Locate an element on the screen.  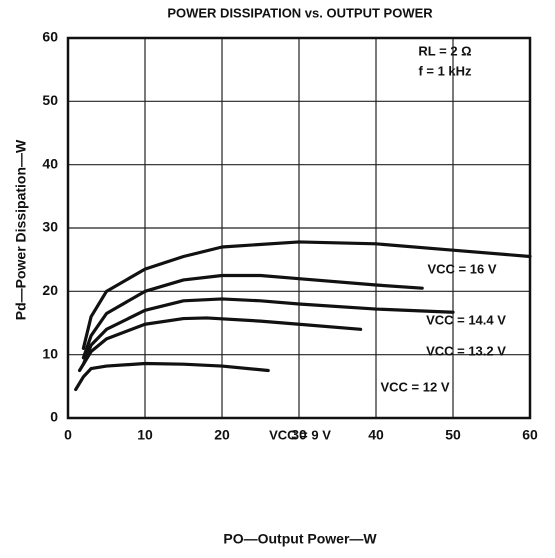
chart-title: POWER DISSIPATION vs. OUTPUT POWER is located at coordinates (300, 12).